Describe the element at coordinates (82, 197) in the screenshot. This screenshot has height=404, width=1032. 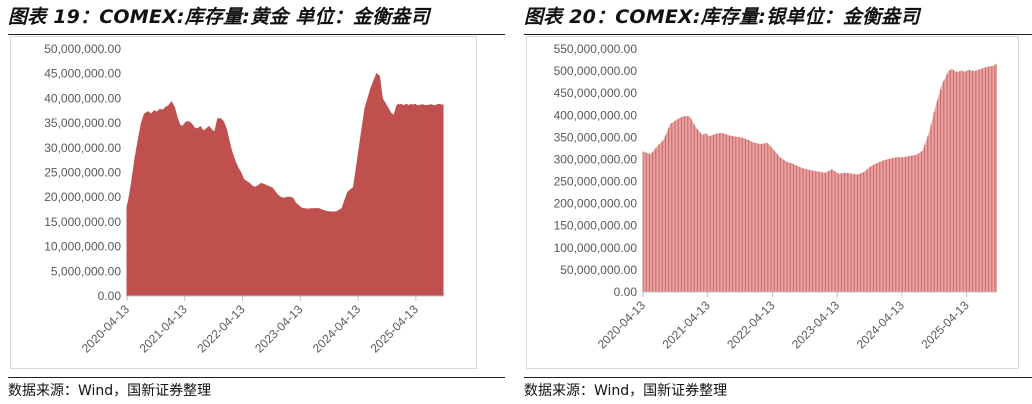
I see `y-tick-label: 20,000,000.00` at that location.